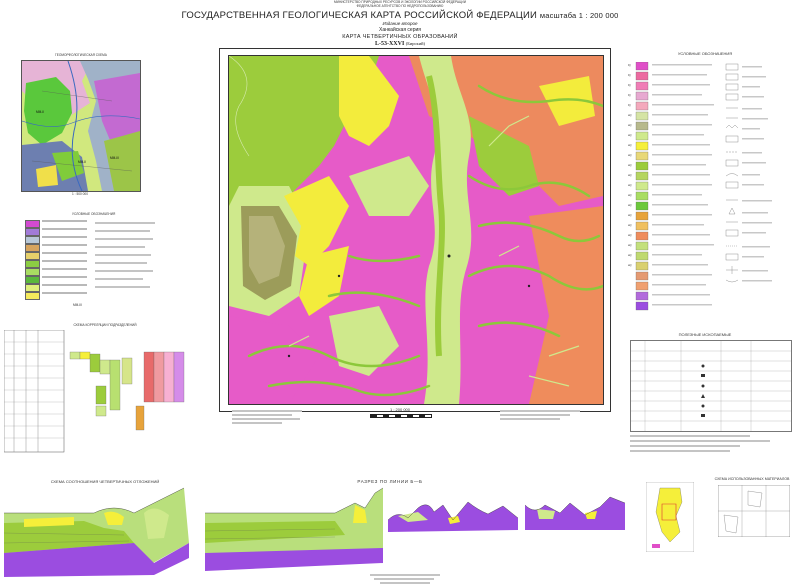 The width and height of the screenshot is (800, 585). What do you see at coordinates (405, 578) in the screenshot?
I see `footer-imprint` at bounding box center [405, 578].